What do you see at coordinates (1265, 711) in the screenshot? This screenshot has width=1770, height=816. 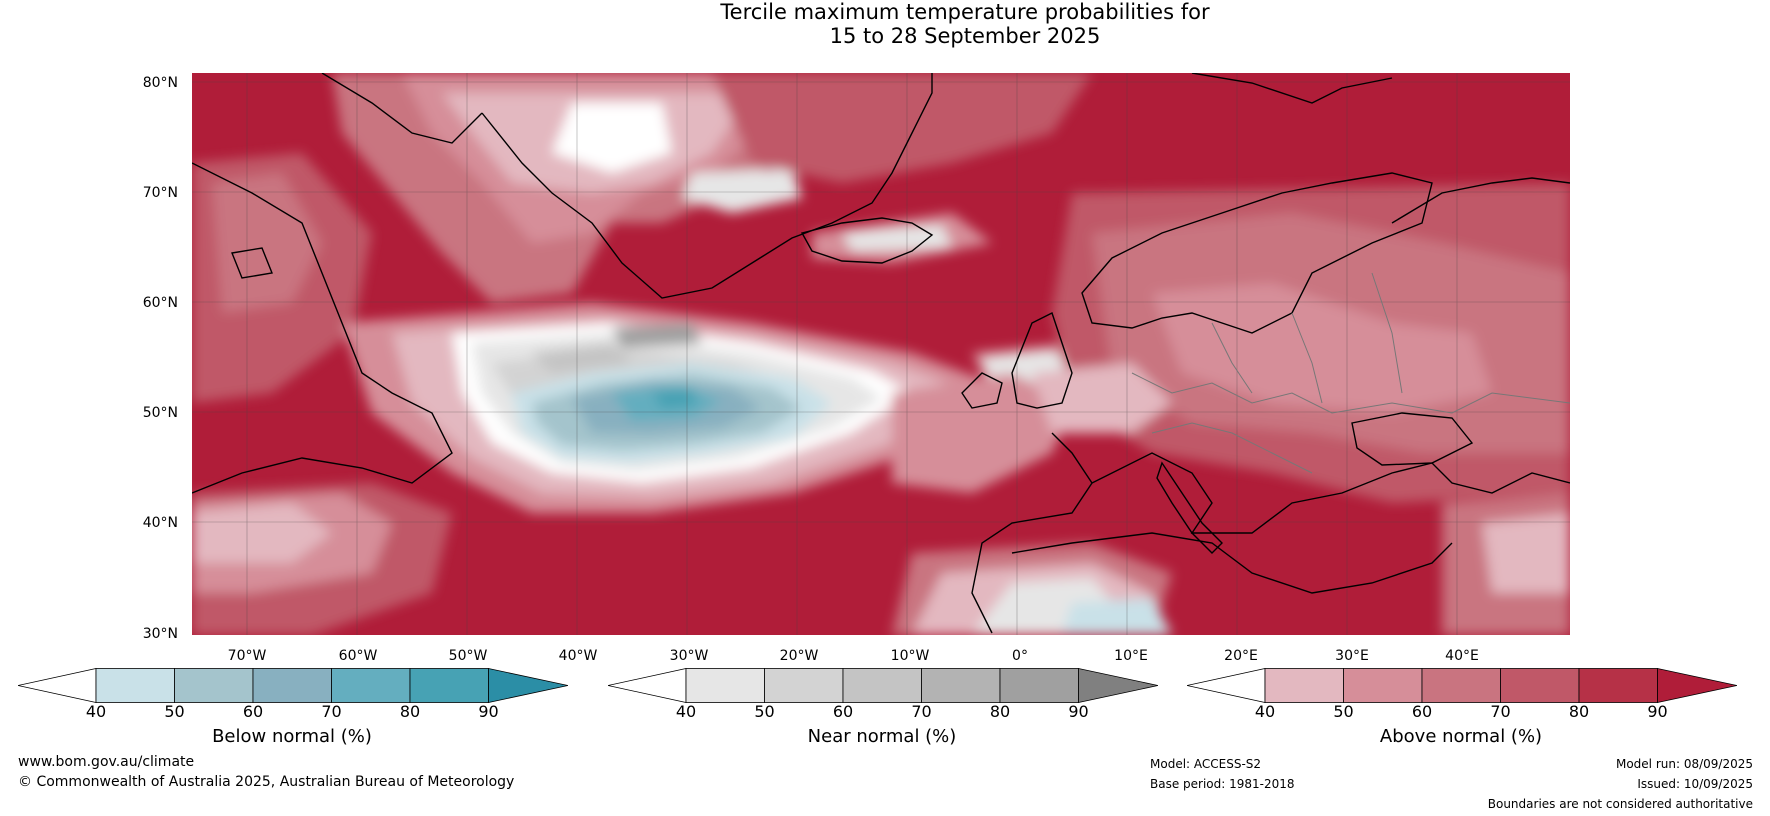 I see `cb-above-tick-40: 40` at bounding box center [1265, 711].